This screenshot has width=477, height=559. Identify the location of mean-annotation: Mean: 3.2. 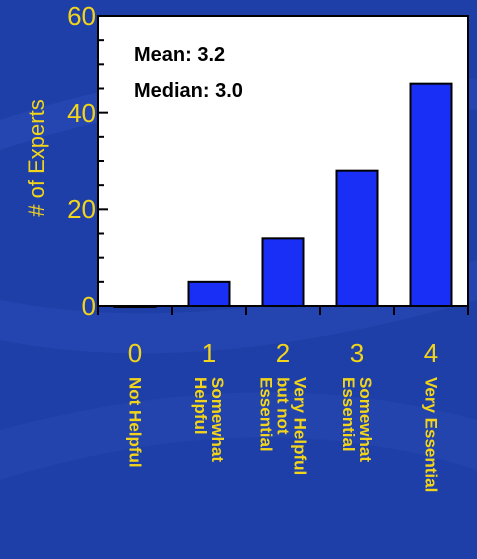
(180, 55).